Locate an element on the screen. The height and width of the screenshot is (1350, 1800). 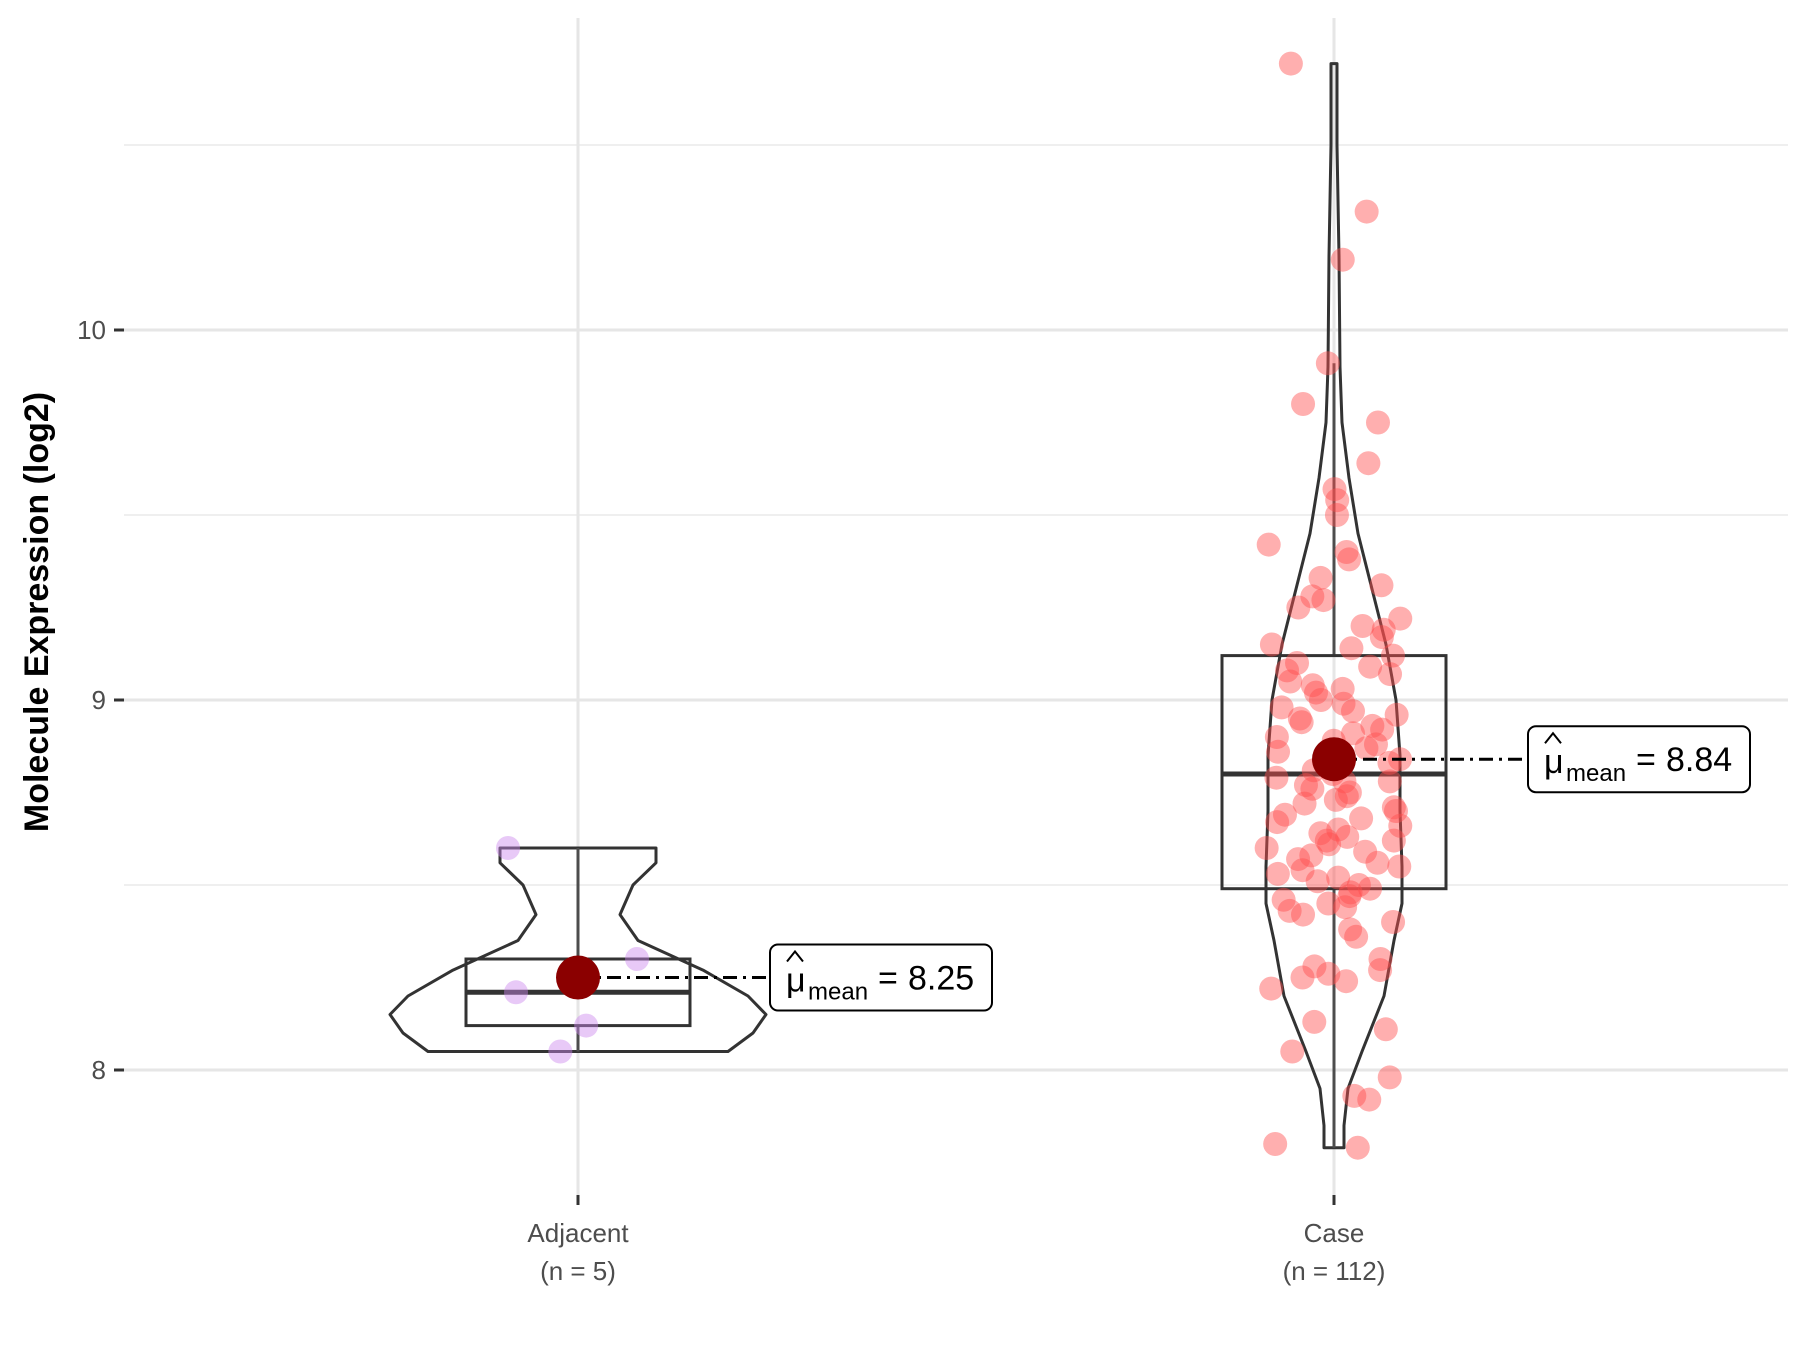
mean-marker is located at coordinates (578, 977).